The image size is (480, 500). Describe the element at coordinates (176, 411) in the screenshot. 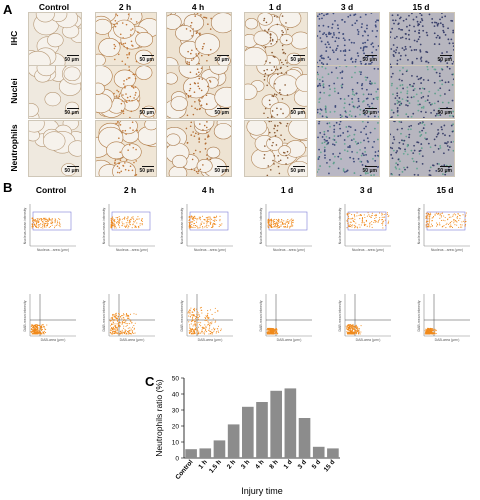

I see `y-tick-label-3: 30` at that location.